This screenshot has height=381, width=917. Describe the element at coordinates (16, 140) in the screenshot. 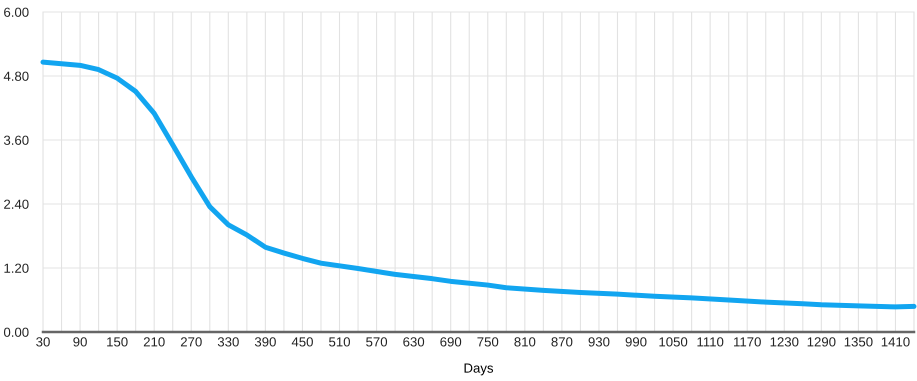

I see `y-tick-label: 3.60` at that location.